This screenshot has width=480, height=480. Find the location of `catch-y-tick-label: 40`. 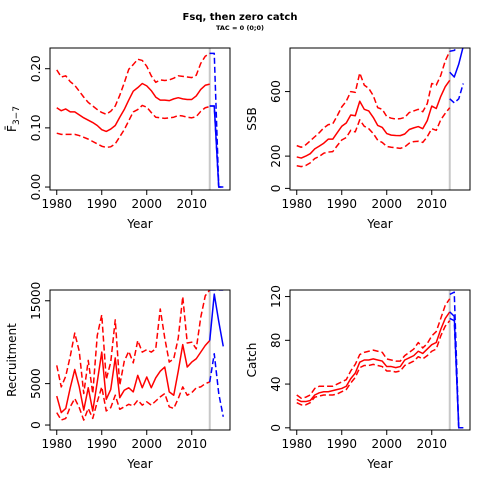

catch-y-tick-label: 40 is located at coordinates (276, 383).